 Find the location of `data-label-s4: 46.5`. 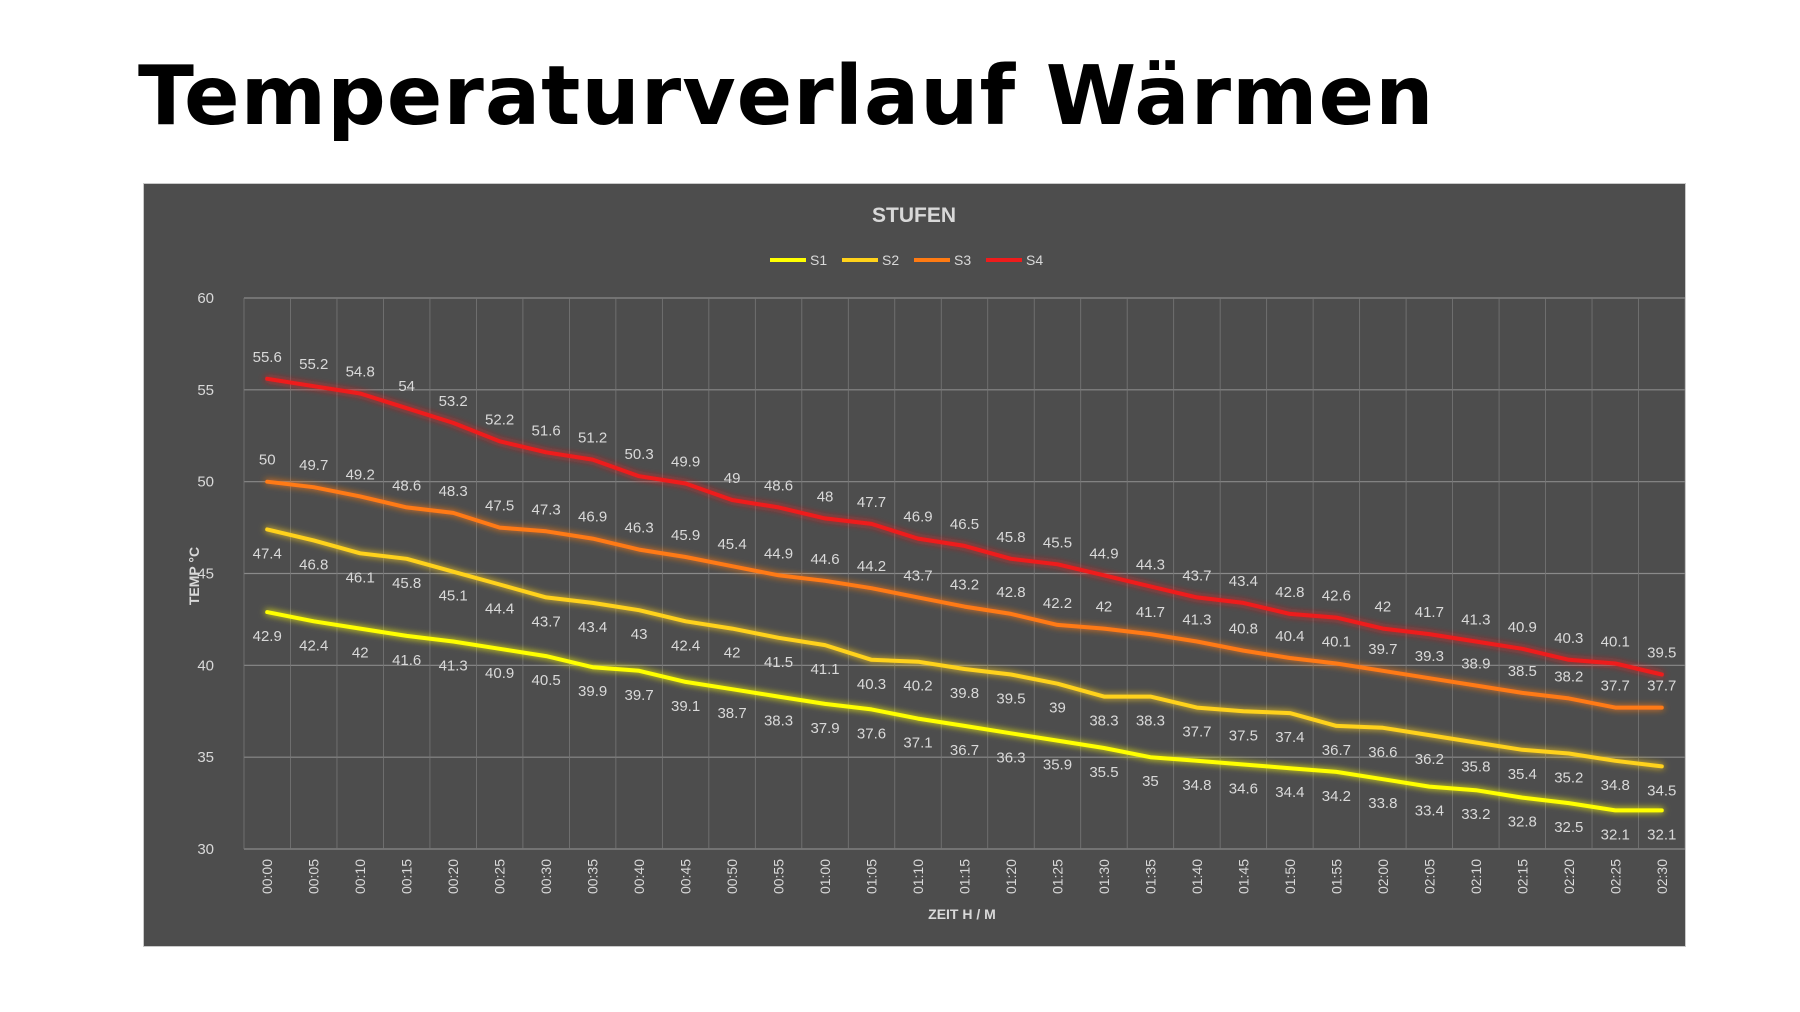

data-label-s4: 46.5 is located at coordinates (964, 524).